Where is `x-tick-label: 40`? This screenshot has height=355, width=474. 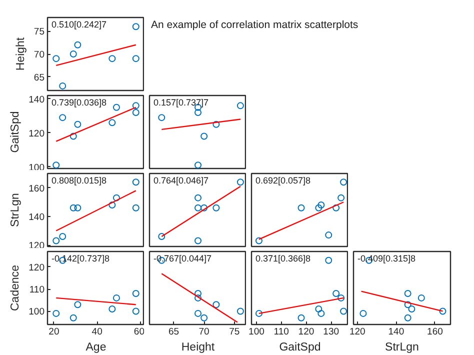
x-tick-label: 40 is located at coordinates (97, 332).